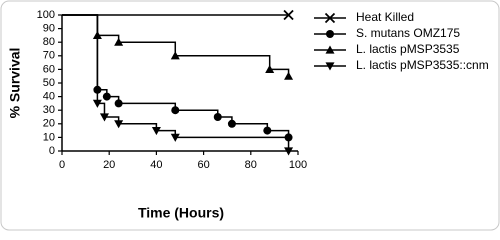  Describe the element at coordinates (251, 165) in the screenshot. I see `x-tick-label: 80` at that location.